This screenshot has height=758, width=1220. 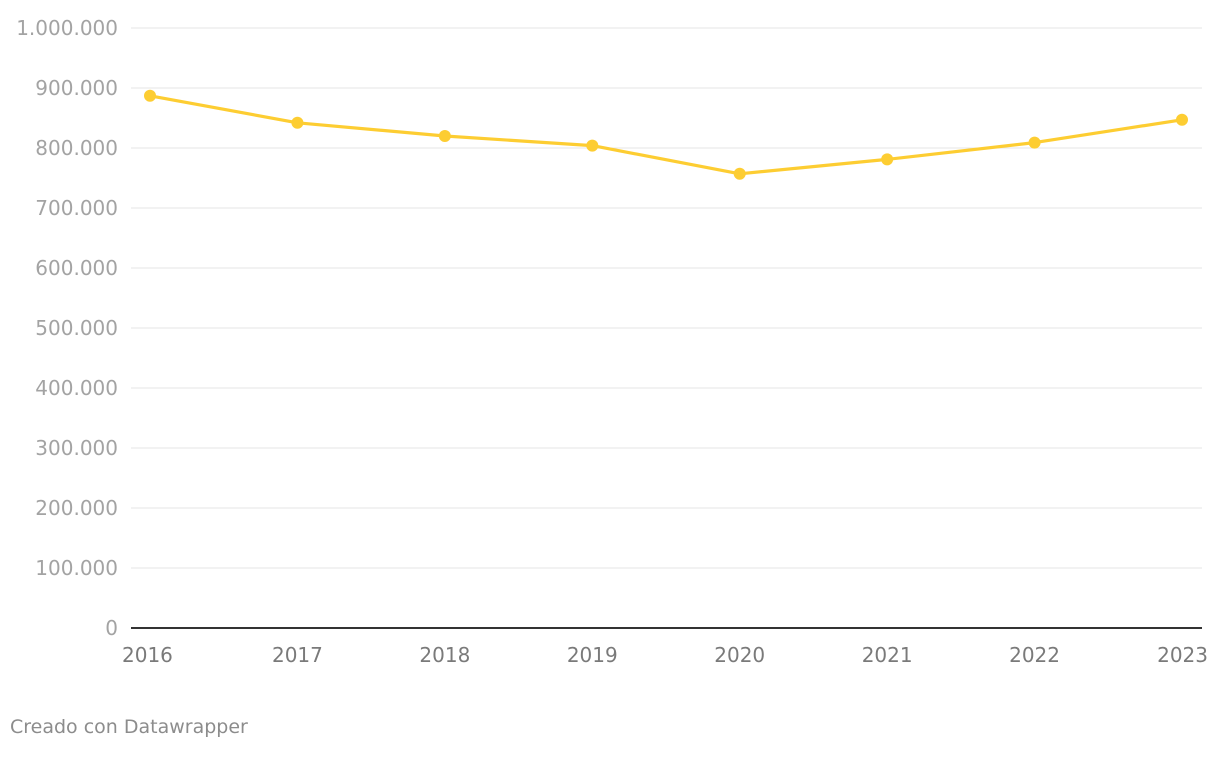 I want to click on y-tick-label: 200.000, so click(x=76, y=508).